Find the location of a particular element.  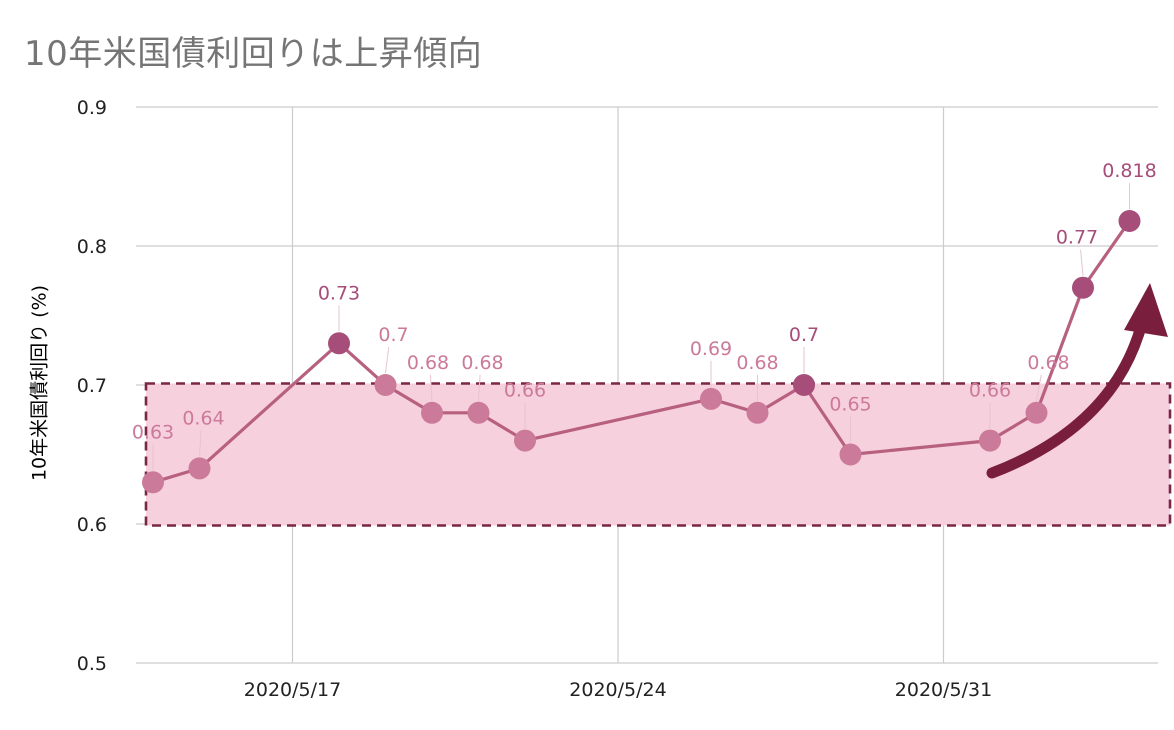

y-tick-label: 0.7 is located at coordinates (92, 386).